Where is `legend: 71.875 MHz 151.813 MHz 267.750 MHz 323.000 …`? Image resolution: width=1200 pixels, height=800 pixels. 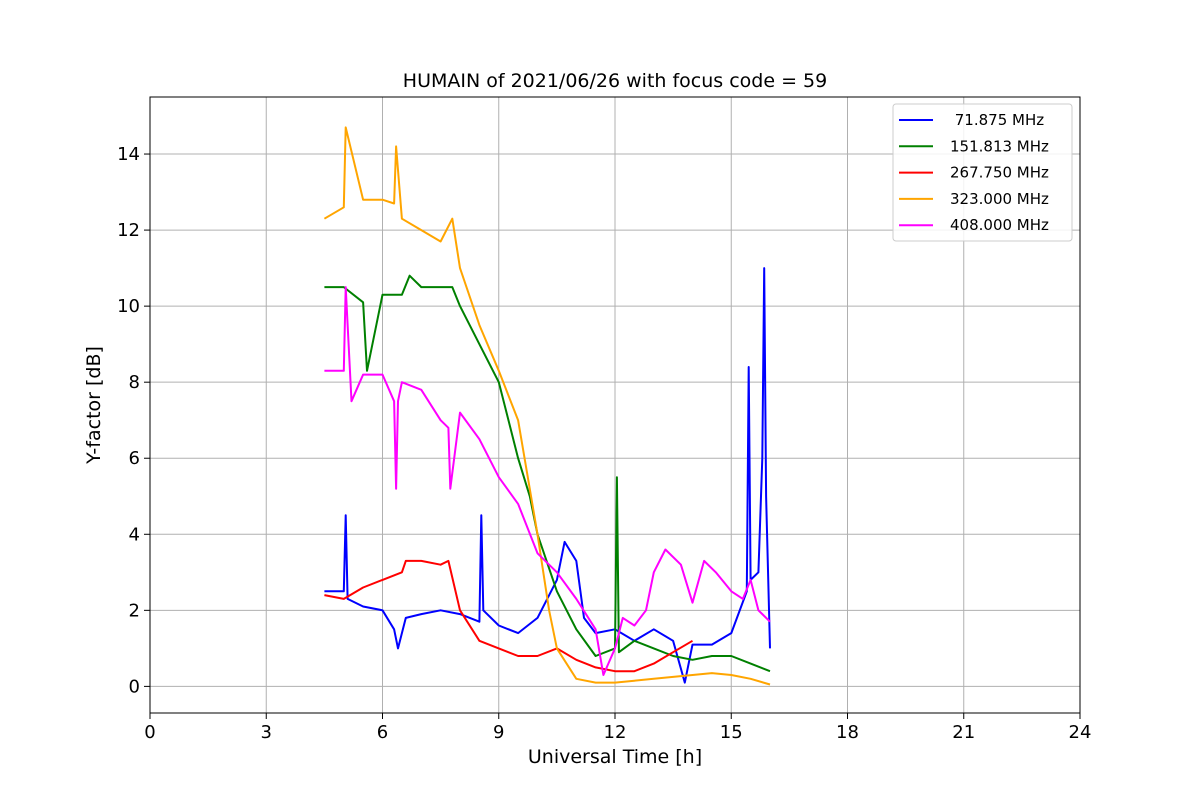 legend: 71.875 MHz 151.813 MHz 267.750 MHz 323.000 … is located at coordinates (982, 172).